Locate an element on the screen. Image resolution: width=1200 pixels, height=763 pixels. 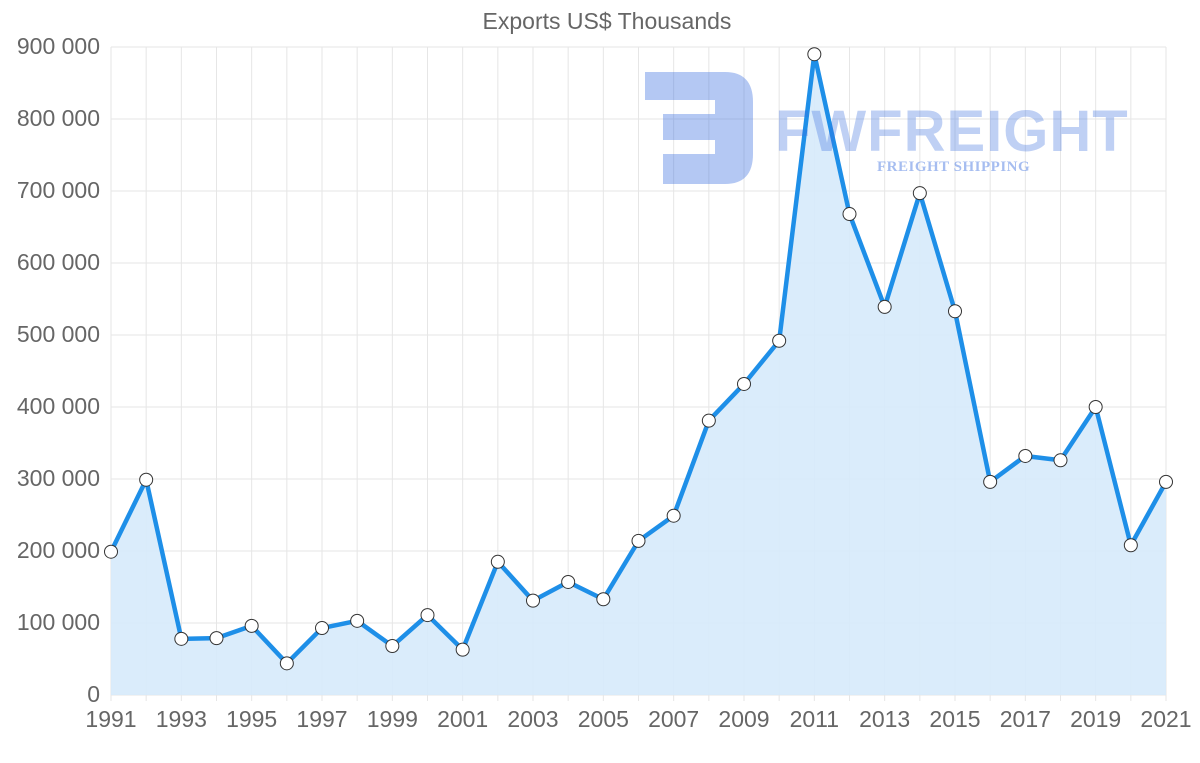
x-tick-label: 2019 is located at coordinates (1096, 719).